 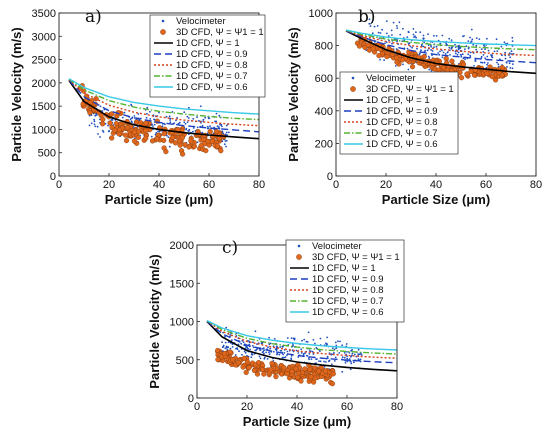 What do you see at coordinates (402, 122) in the screenshot?
I see `legend-entry: 1D CFD, Ψ = 0.8` at bounding box center [402, 122].